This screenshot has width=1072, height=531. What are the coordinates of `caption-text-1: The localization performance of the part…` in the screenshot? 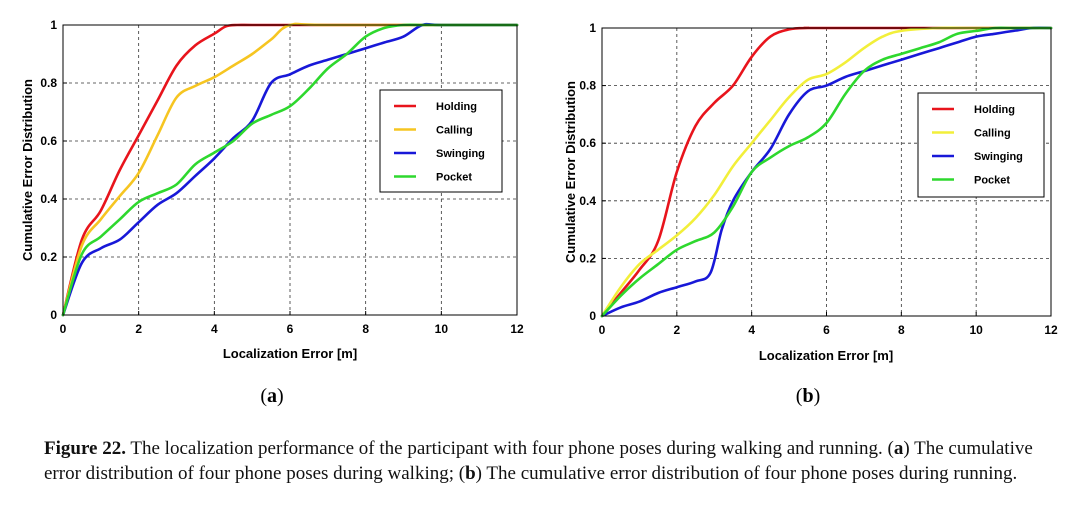 It's located at (509, 448).